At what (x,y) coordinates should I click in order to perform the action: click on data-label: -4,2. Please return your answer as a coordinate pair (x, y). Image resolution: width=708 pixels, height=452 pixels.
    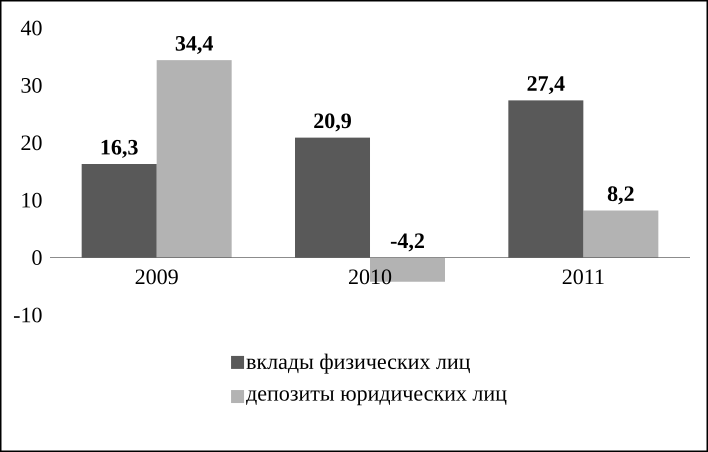
    Looking at the image, I should click on (407, 242).